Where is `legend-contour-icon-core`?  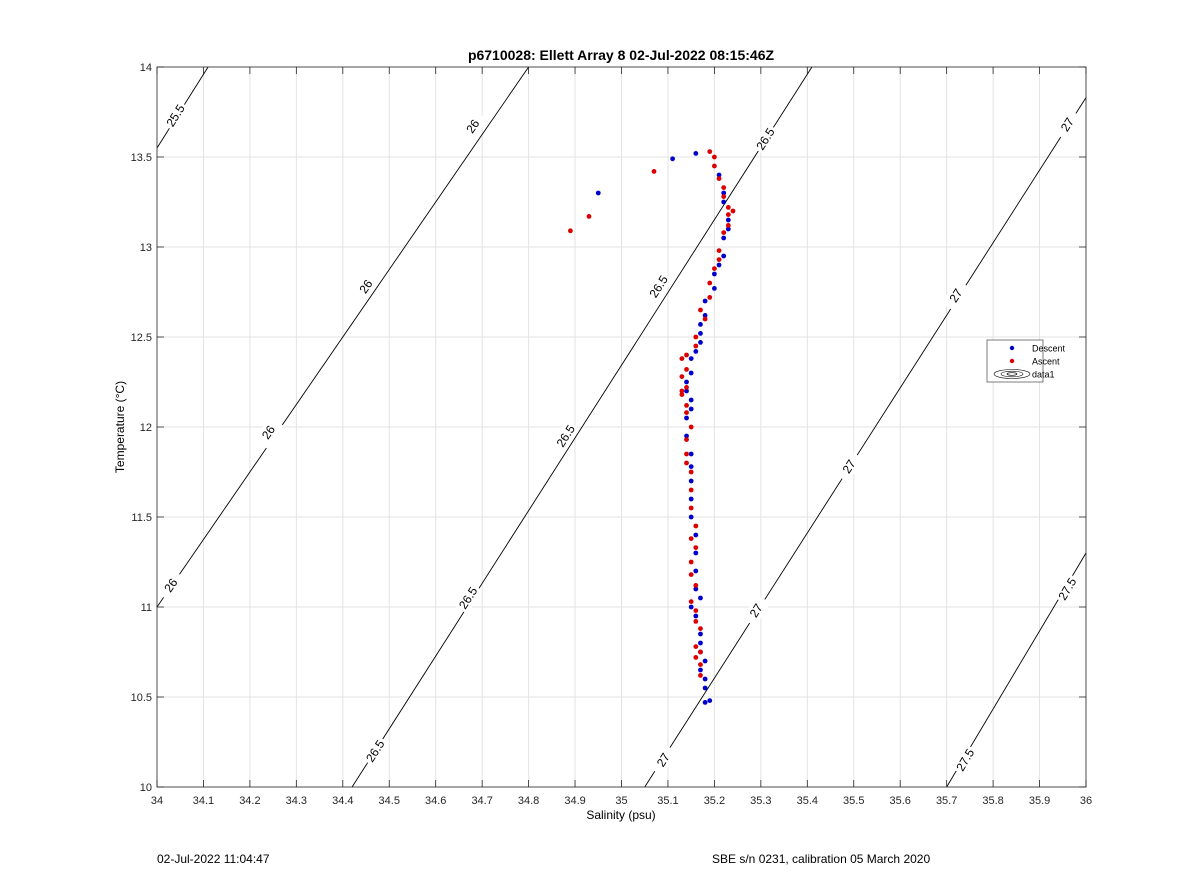 legend-contour-icon-core is located at coordinates (1012, 374).